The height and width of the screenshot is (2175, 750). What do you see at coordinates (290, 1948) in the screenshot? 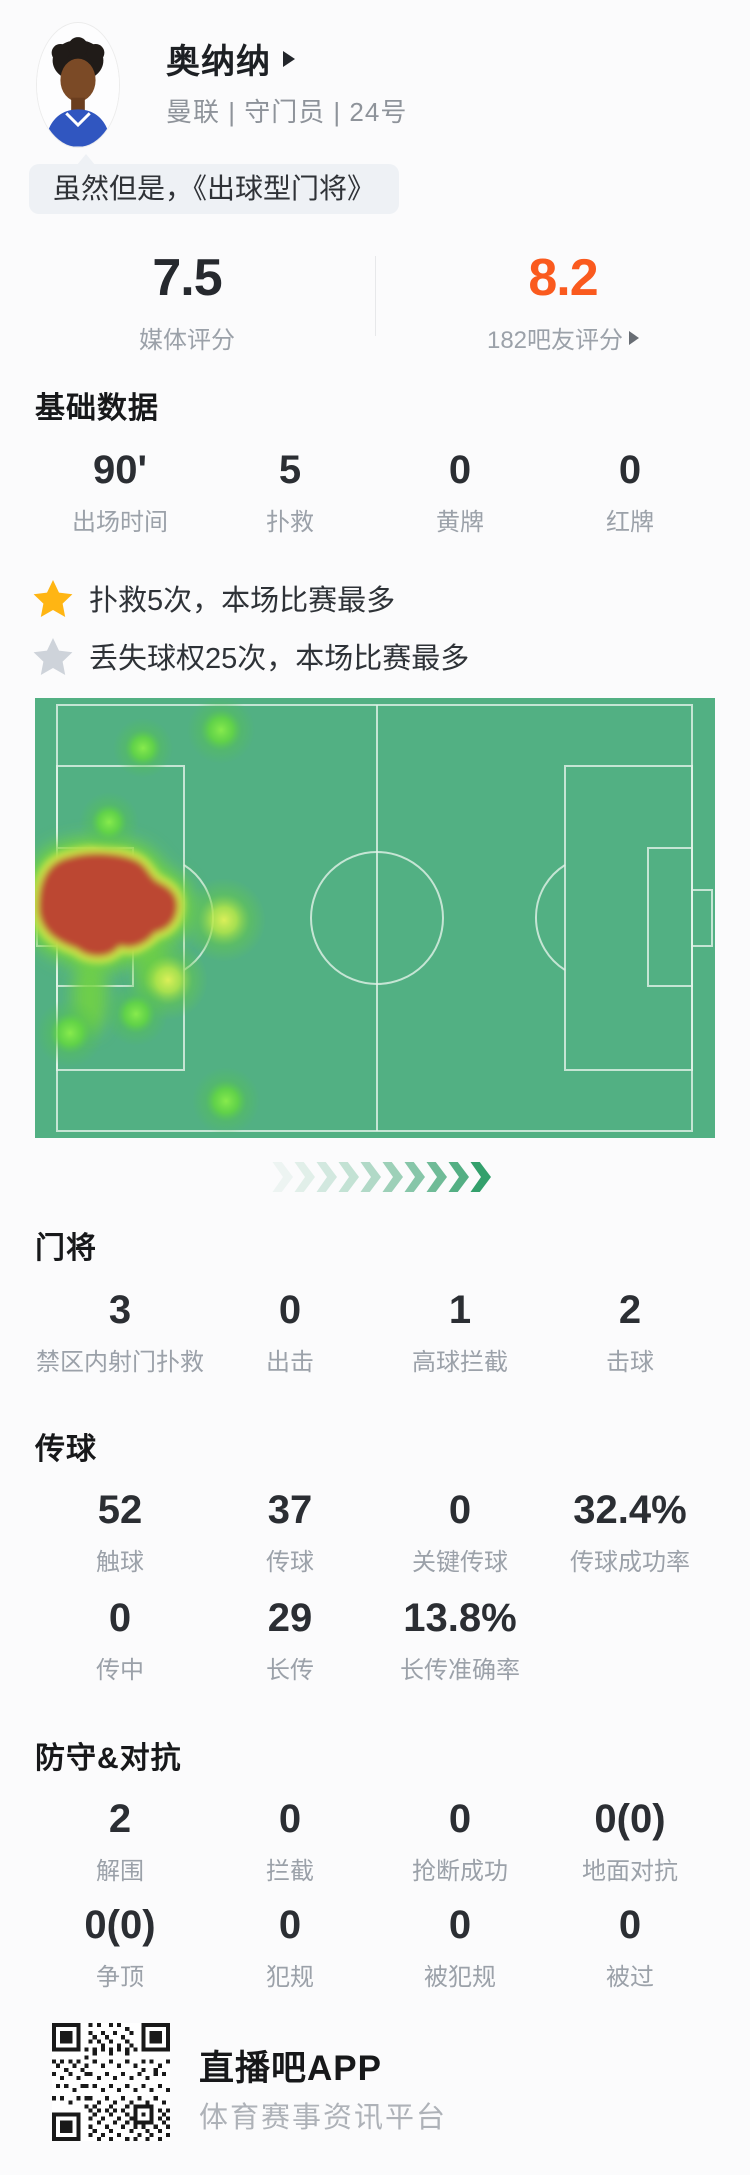
I see `stat-fouls: 0 犯规` at bounding box center [290, 1948].